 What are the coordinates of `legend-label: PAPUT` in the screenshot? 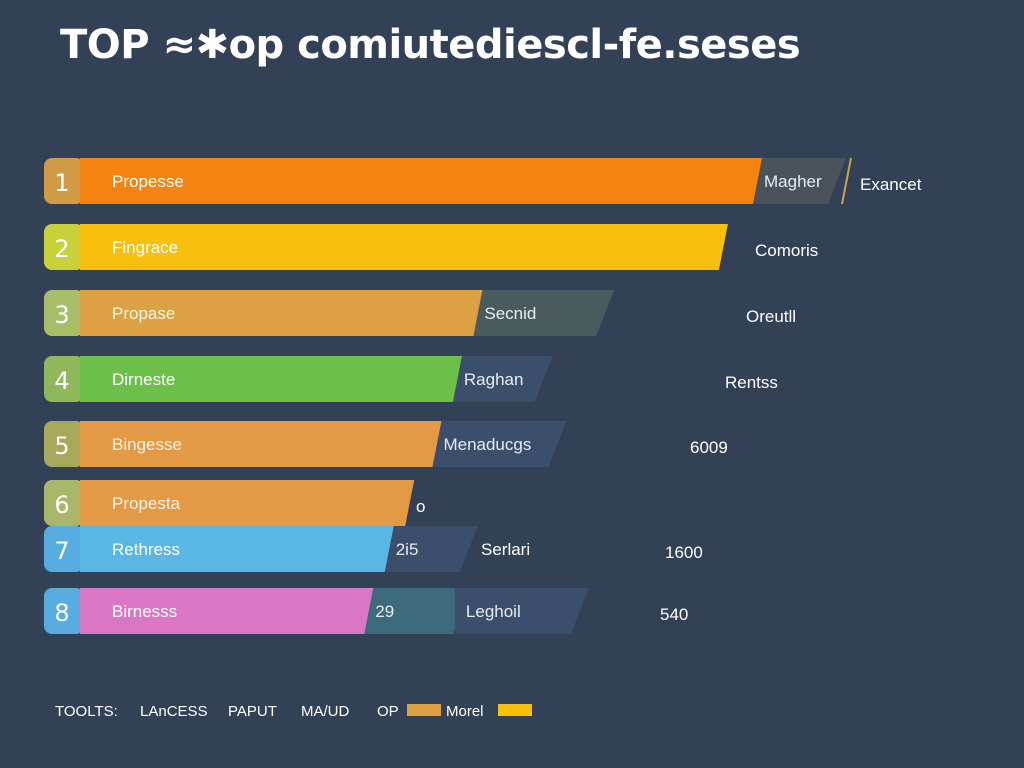 It's located at (252, 711).